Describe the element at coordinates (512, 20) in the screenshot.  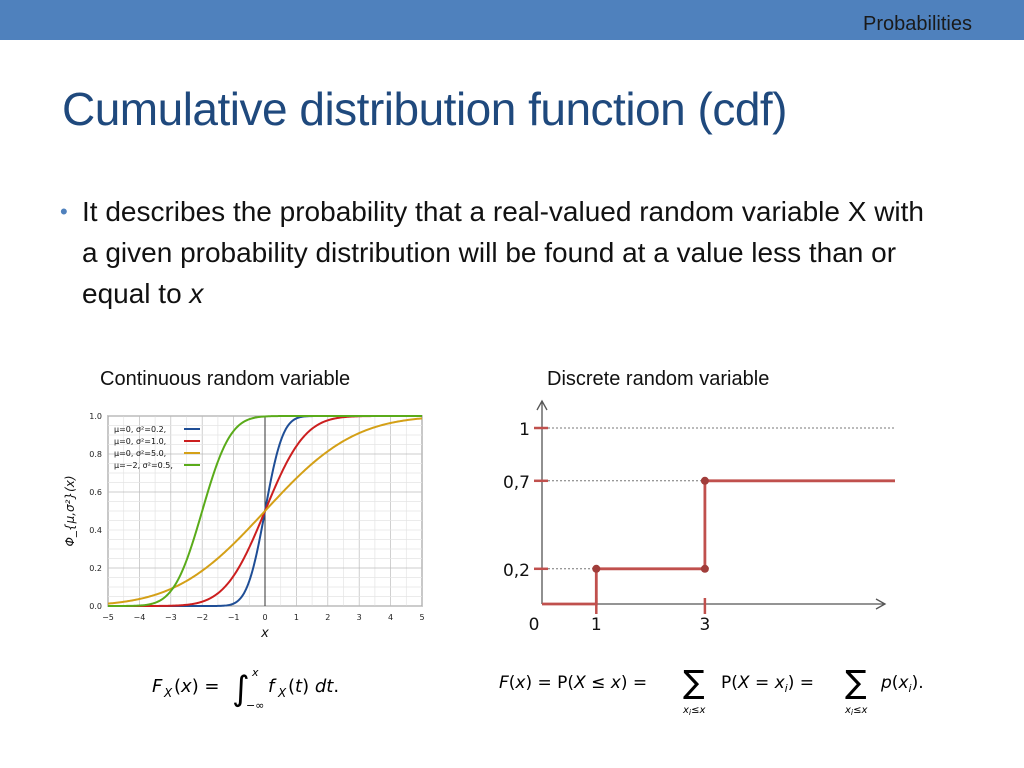
I see `header-bar: Probabilities` at that location.